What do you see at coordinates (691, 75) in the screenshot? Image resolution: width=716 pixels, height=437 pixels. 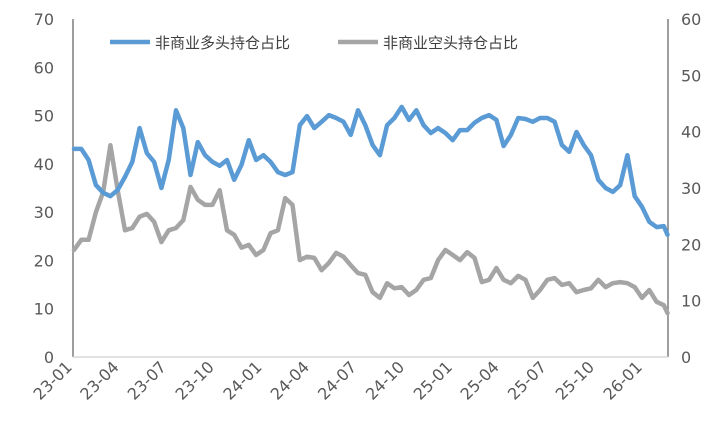 I see `y2-tick-label: 50` at bounding box center [691, 75].